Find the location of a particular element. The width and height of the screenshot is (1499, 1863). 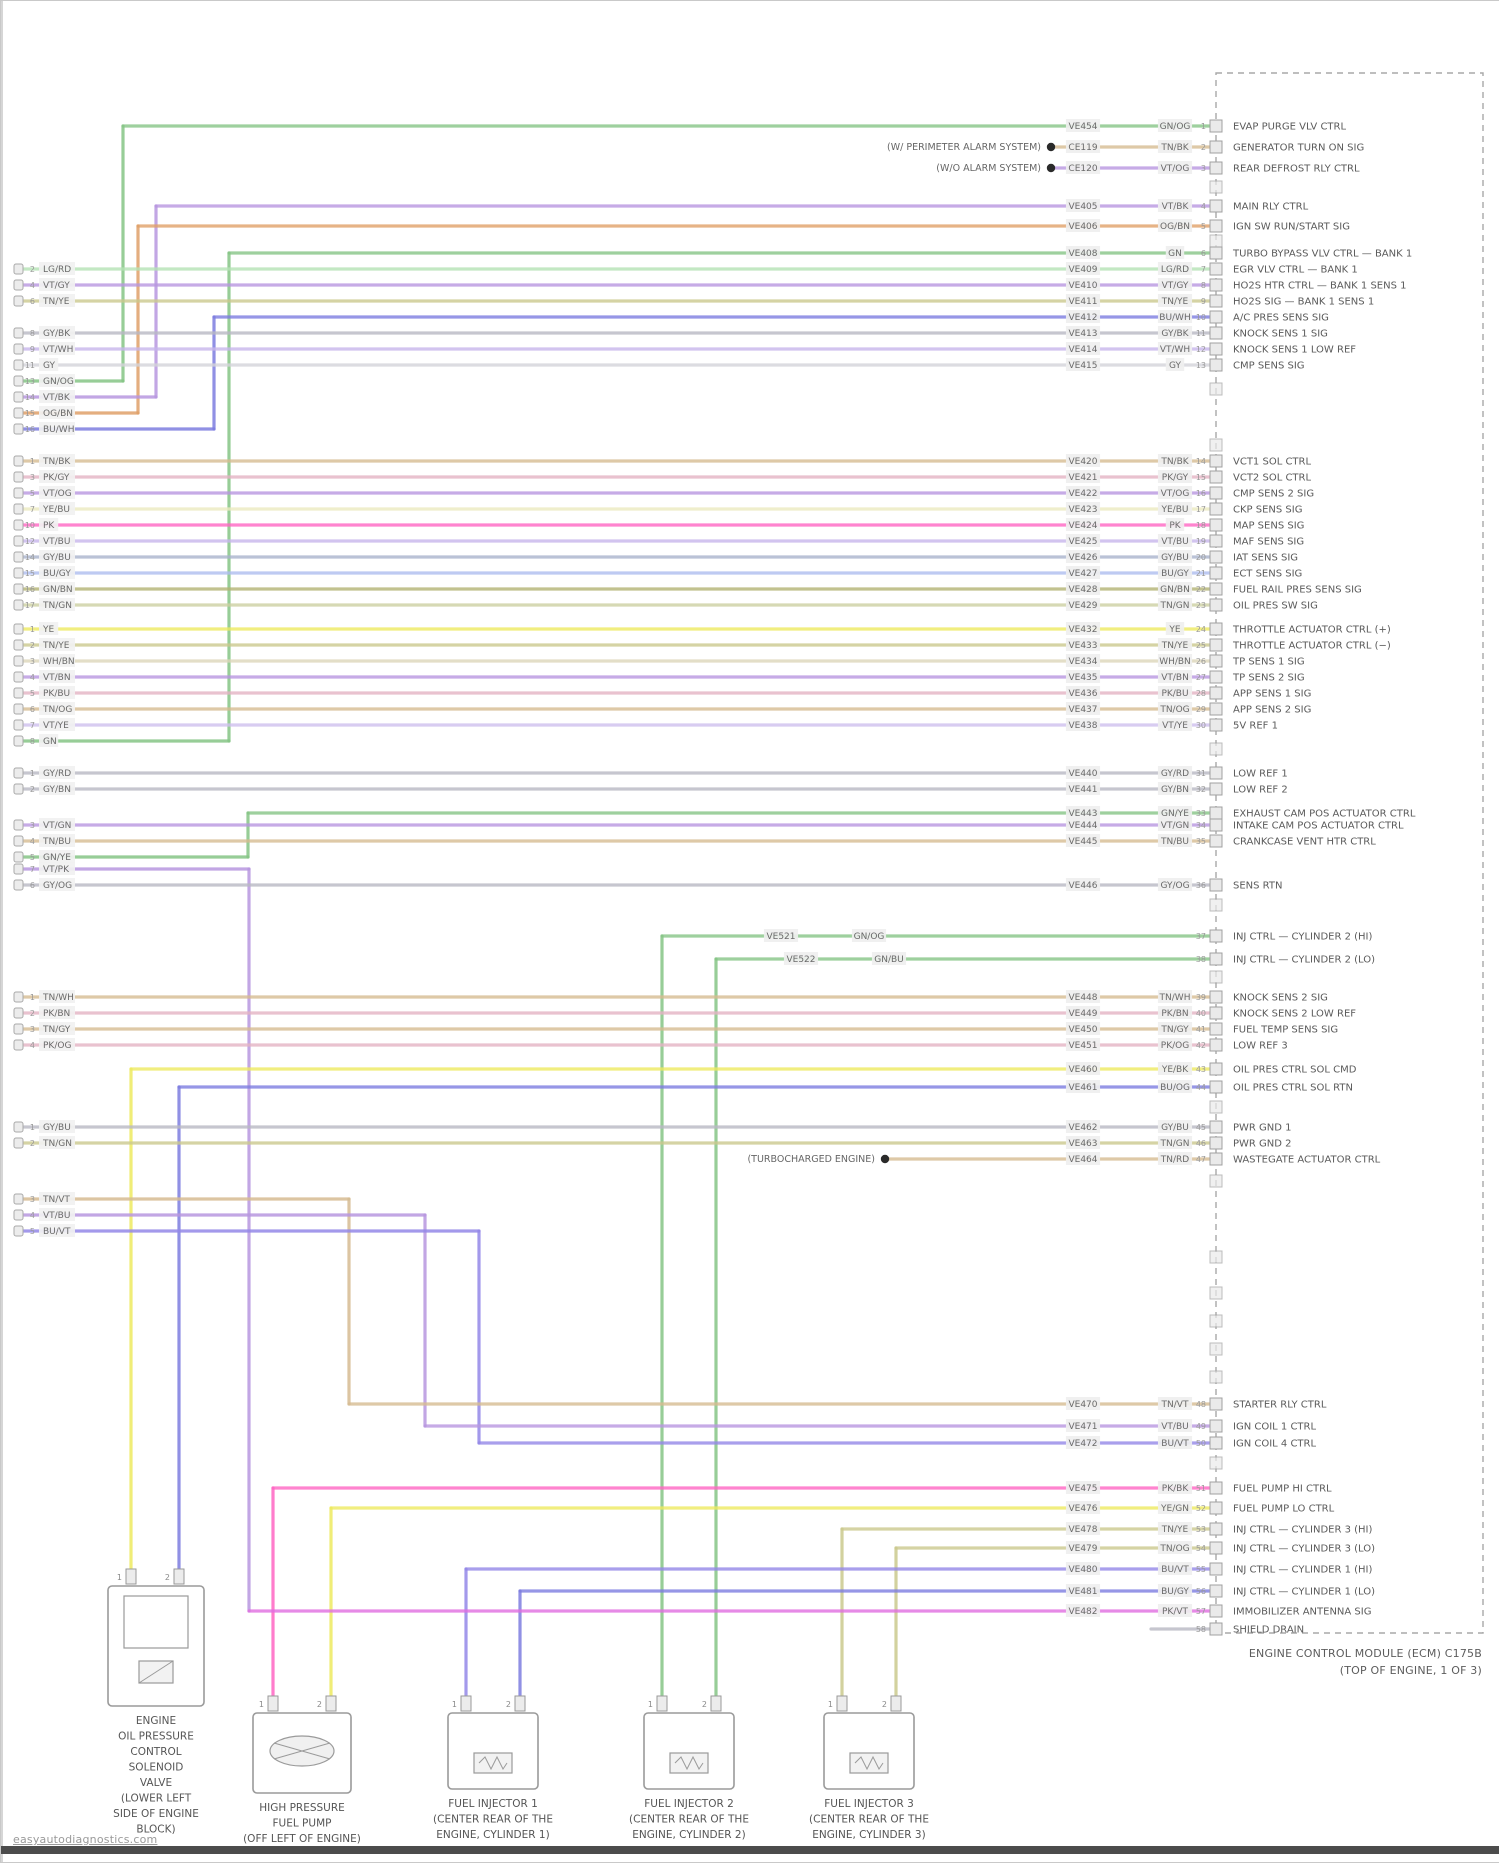

ecm-pin-number: 40 is located at coordinates (1201, 1013).